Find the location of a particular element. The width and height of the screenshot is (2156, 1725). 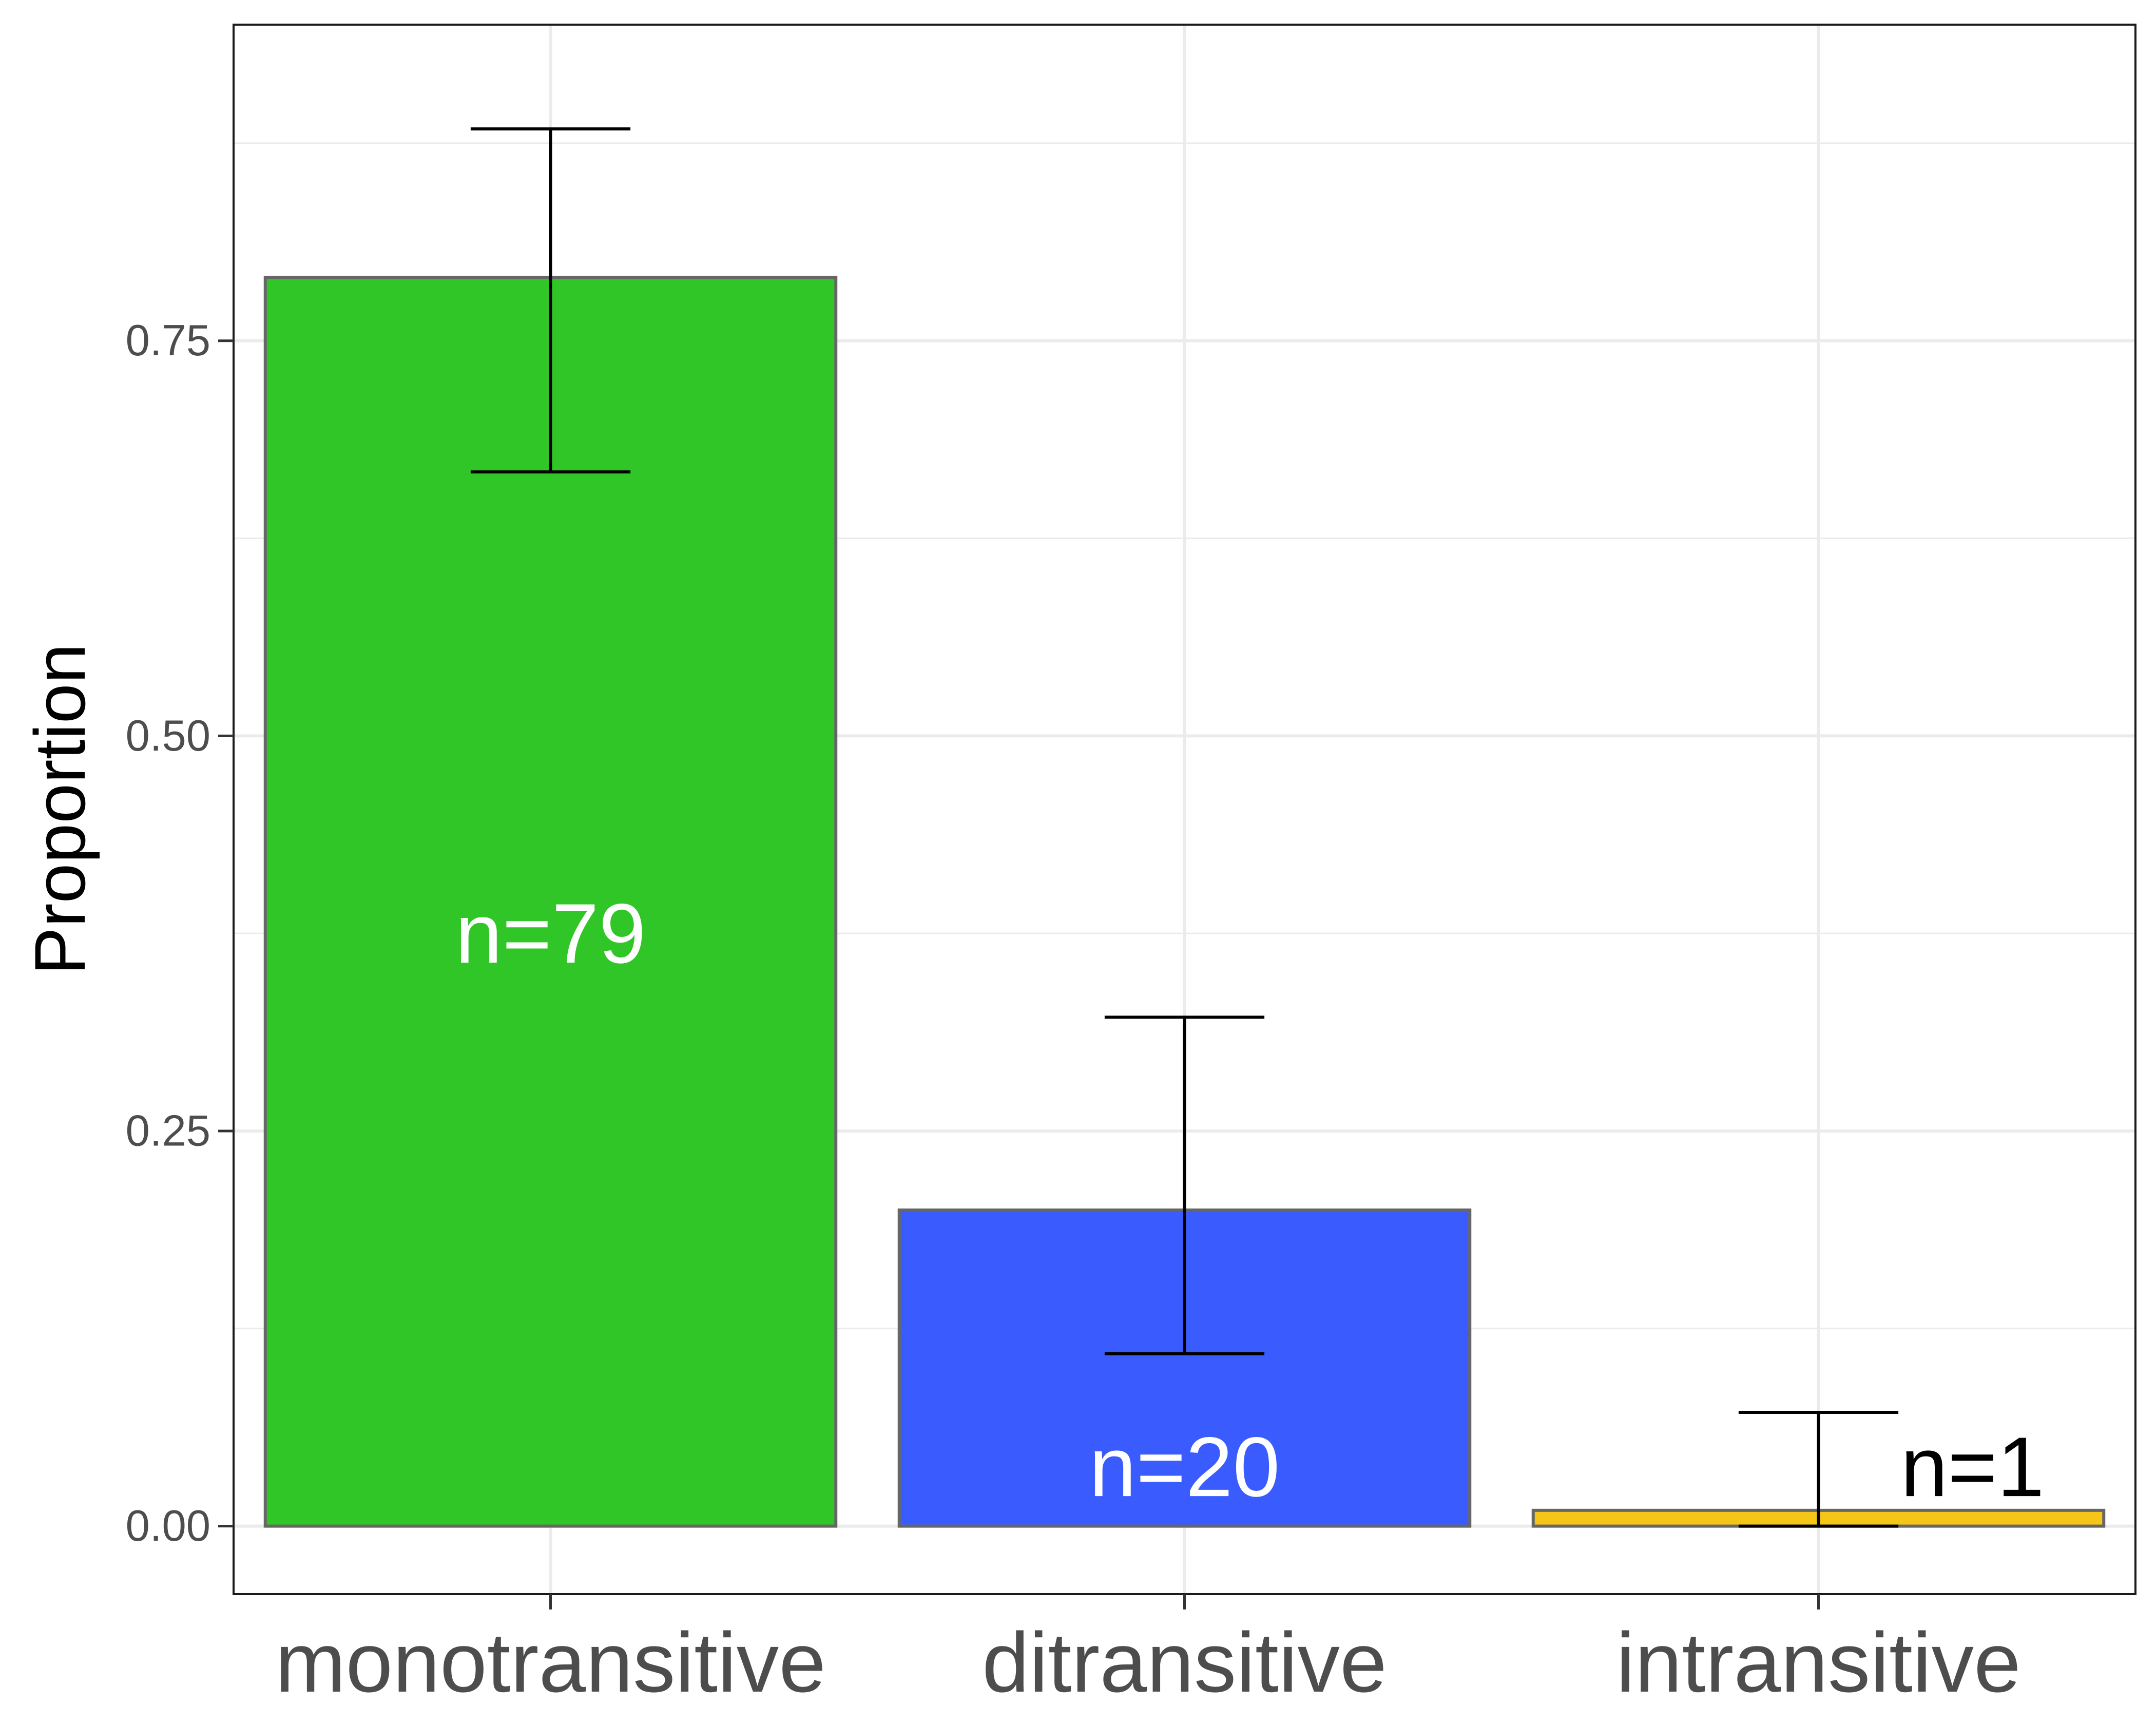

y-axis-title: Proportion is located at coordinates (60, 809).